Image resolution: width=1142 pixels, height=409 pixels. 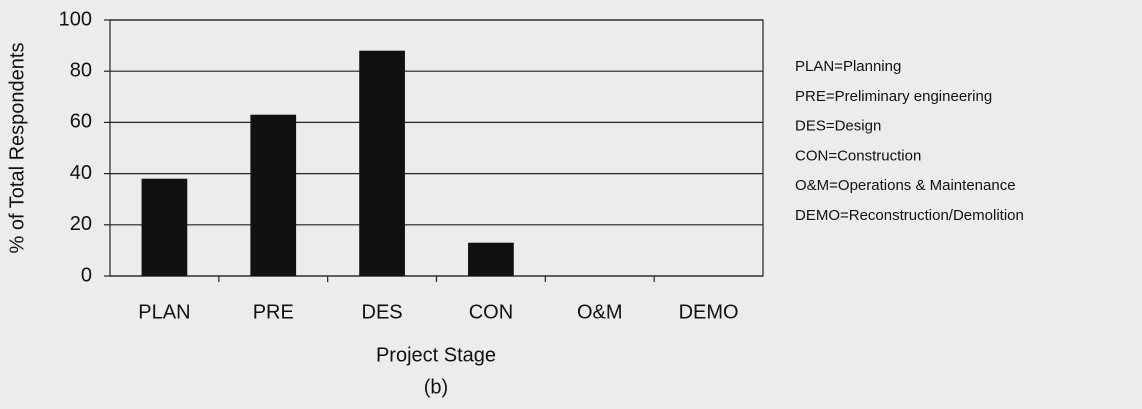 What do you see at coordinates (848, 66) in the screenshot?
I see `annotation: PLAN=Planning` at bounding box center [848, 66].